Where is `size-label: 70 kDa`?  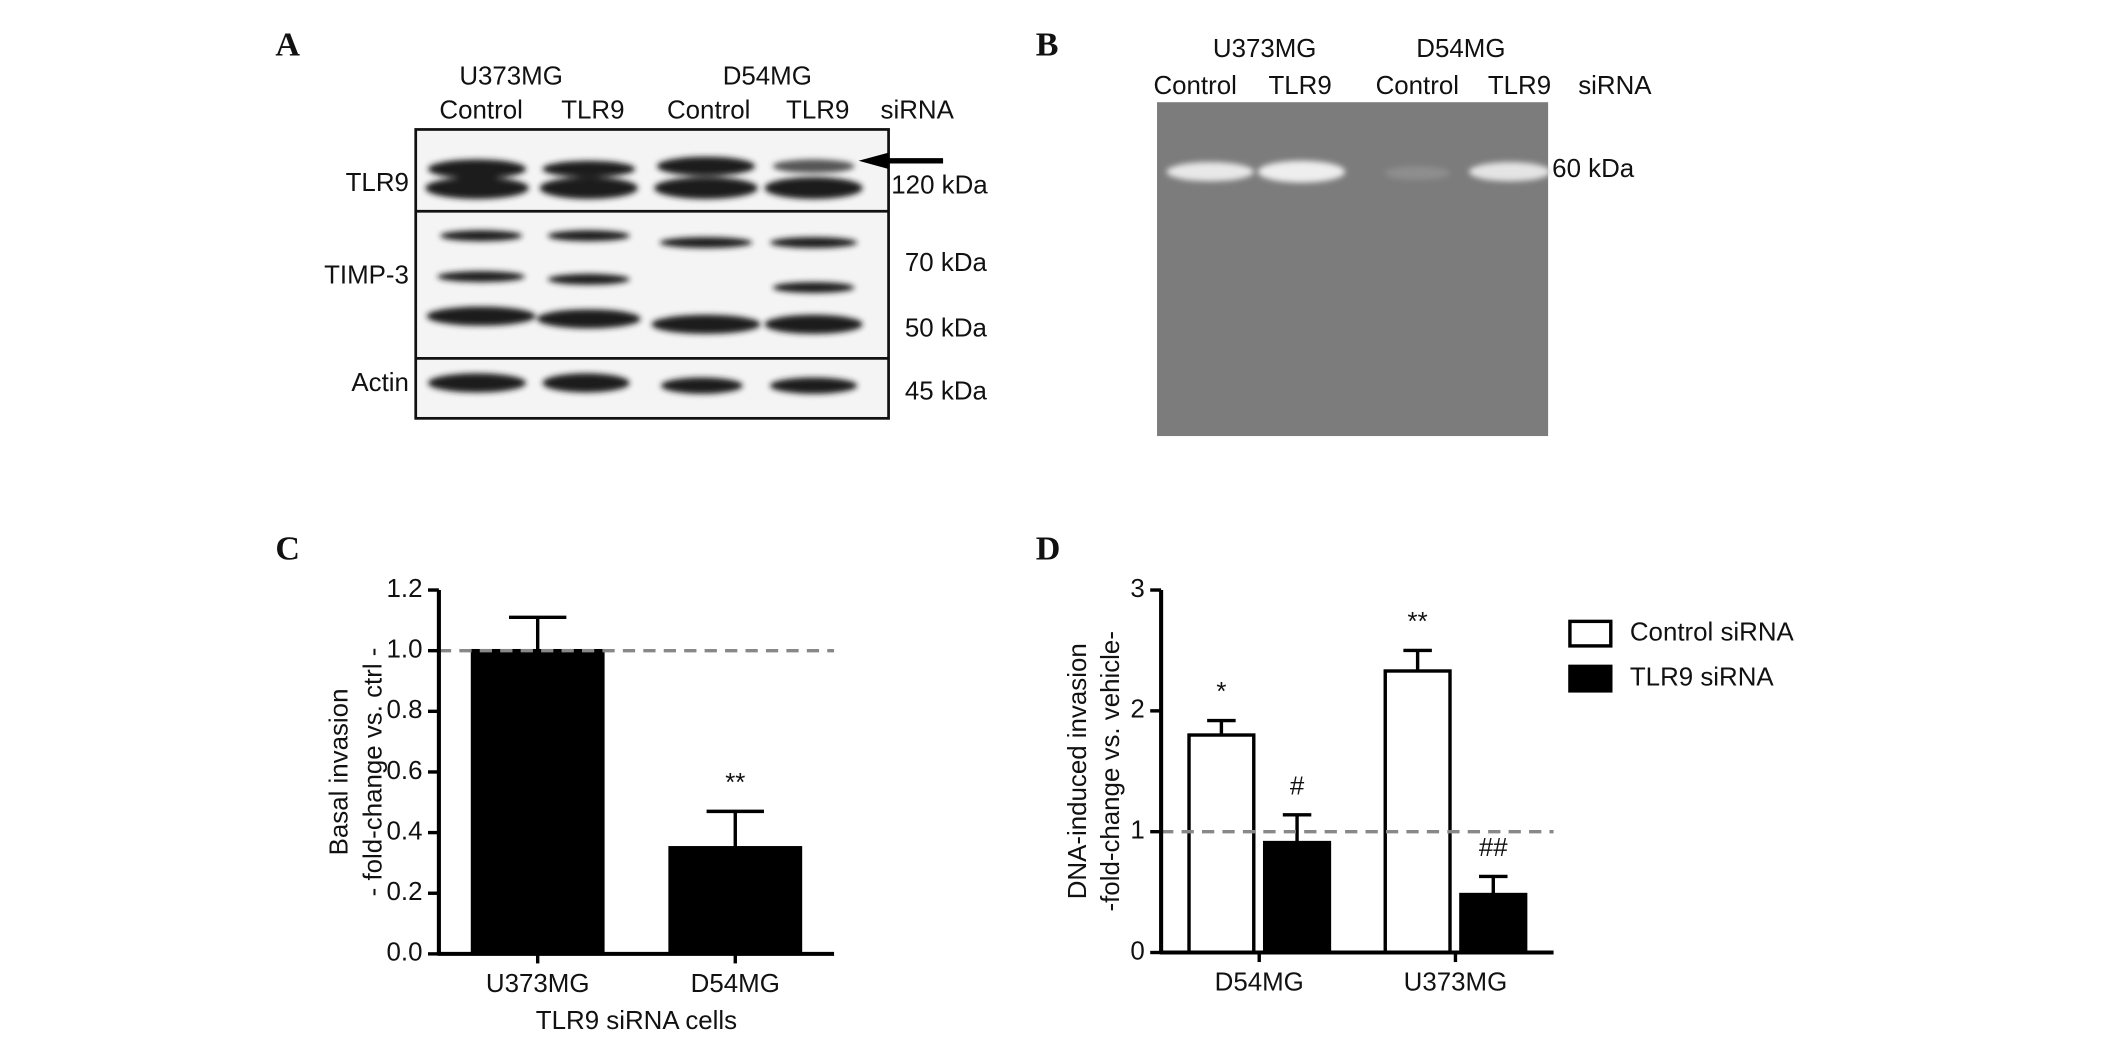
size-label: 70 kDa is located at coordinates (946, 263).